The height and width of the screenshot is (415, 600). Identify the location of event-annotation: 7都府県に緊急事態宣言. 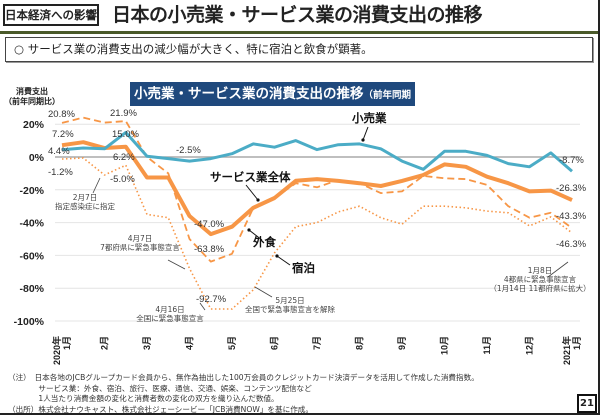
(140, 247).